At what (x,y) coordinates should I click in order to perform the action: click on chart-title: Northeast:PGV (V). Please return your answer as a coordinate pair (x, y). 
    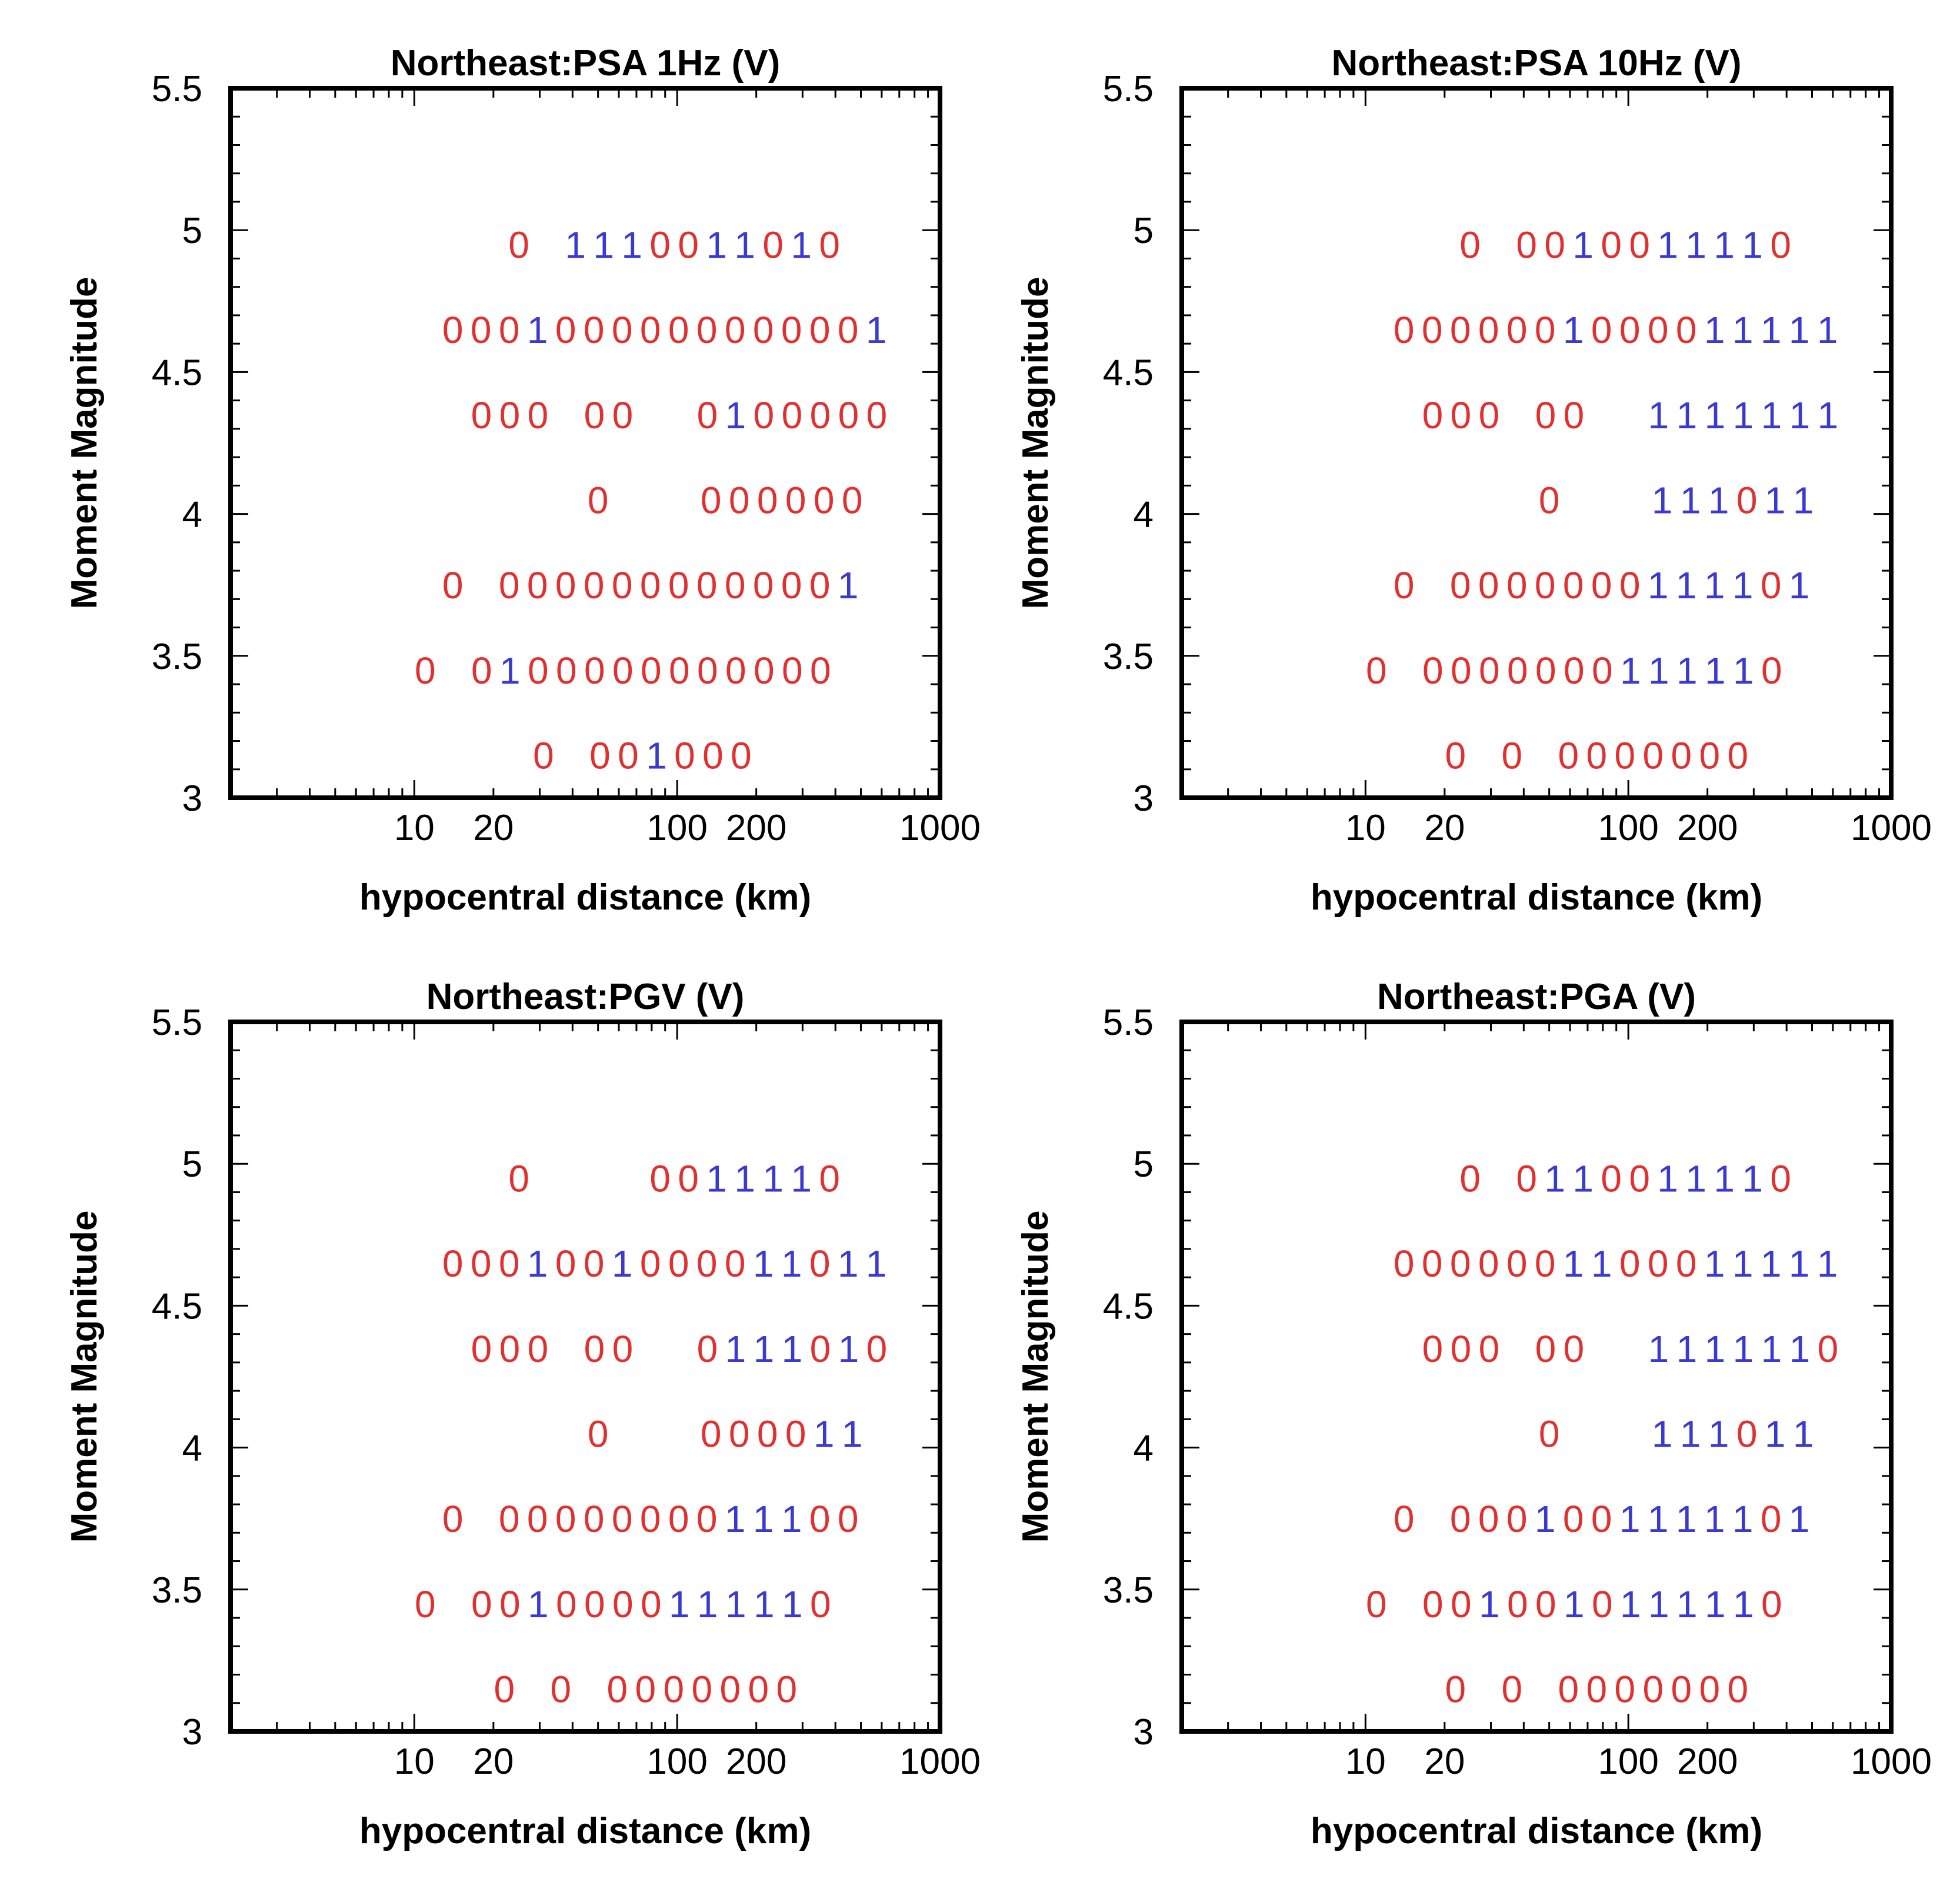
    Looking at the image, I should click on (585, 997).